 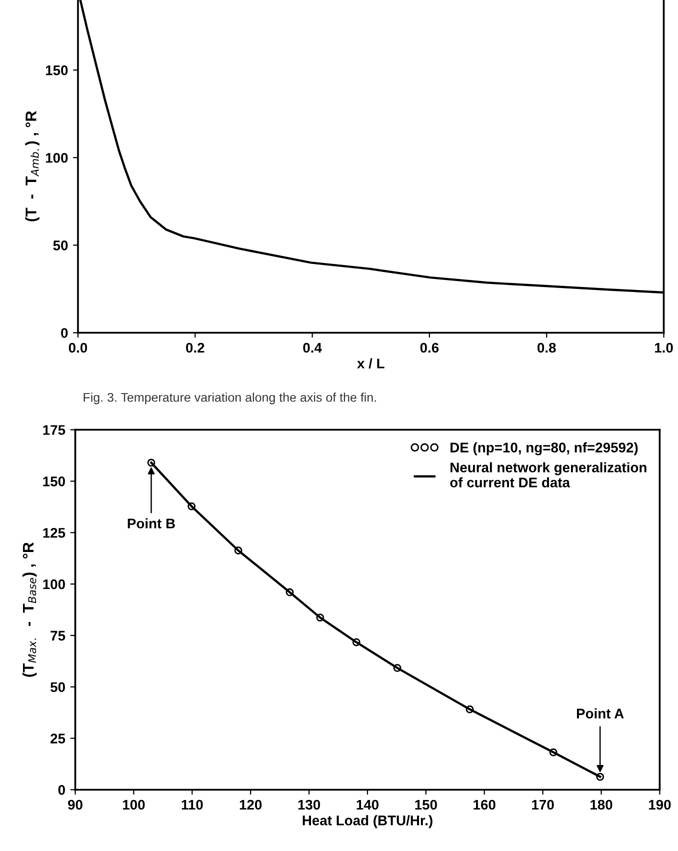 I want to click on x-axis-title: Heat Load (BTU/Hr.), so click(x=367, y=821).